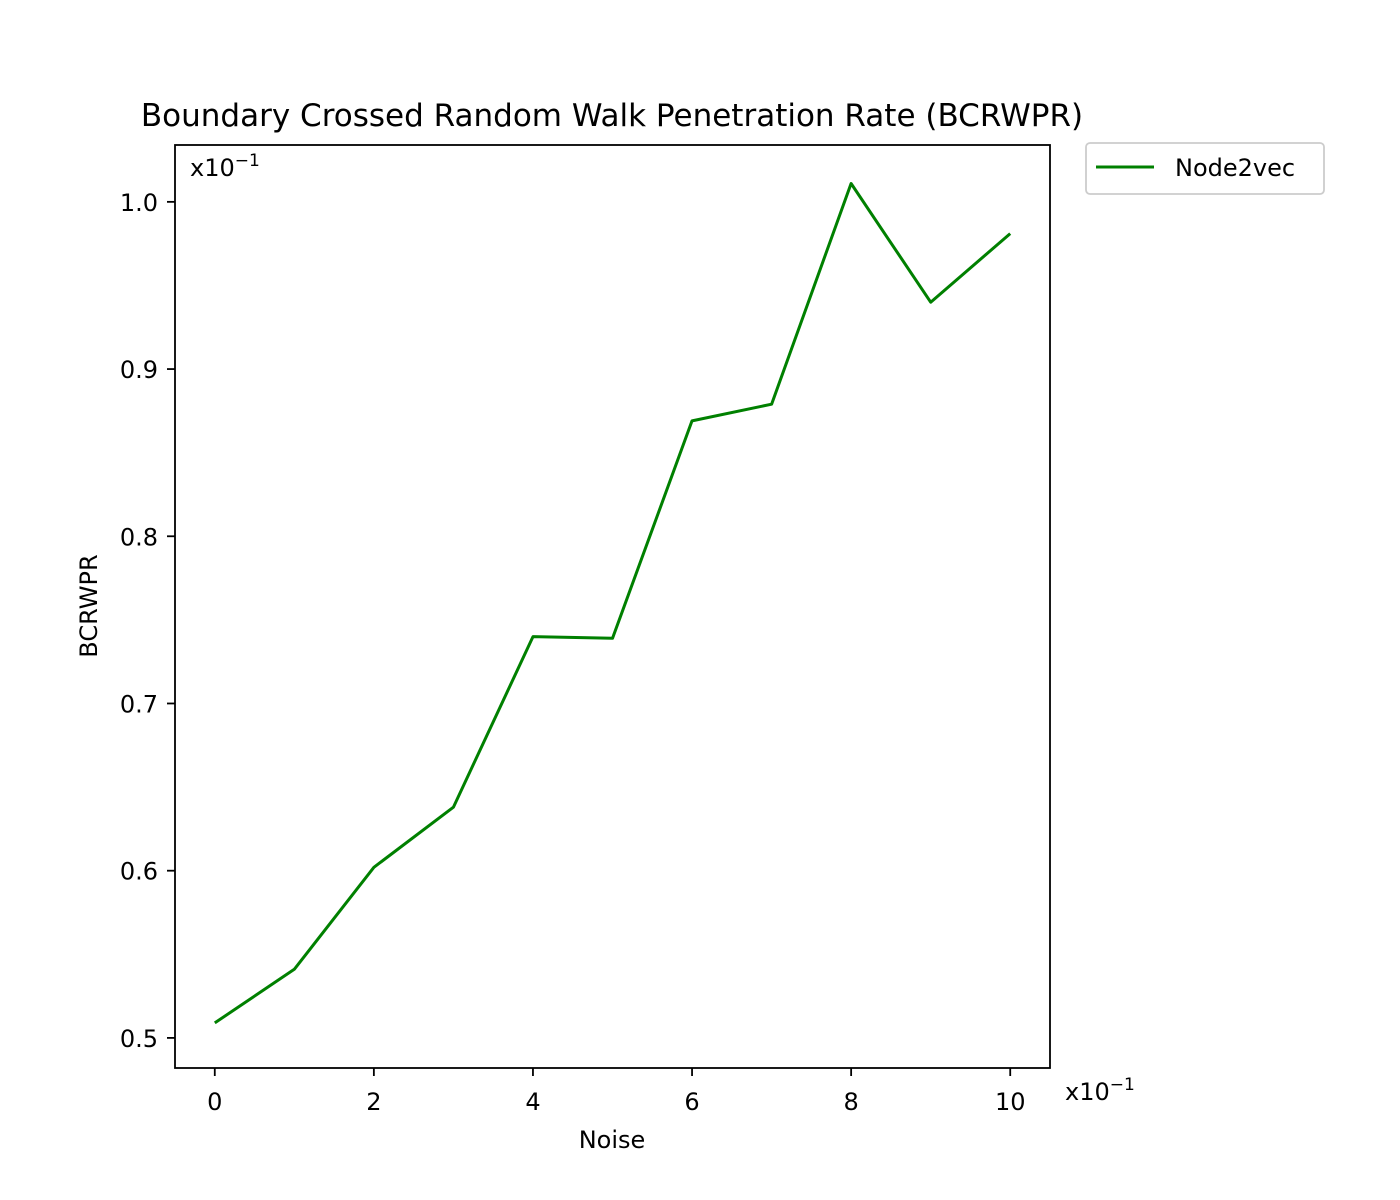 The image size is (1400, 1200). What do you see at coordinates (139, 203) in the screenshot?
I see `y-tick-label: 1.0` at bounding box center [139, 203].